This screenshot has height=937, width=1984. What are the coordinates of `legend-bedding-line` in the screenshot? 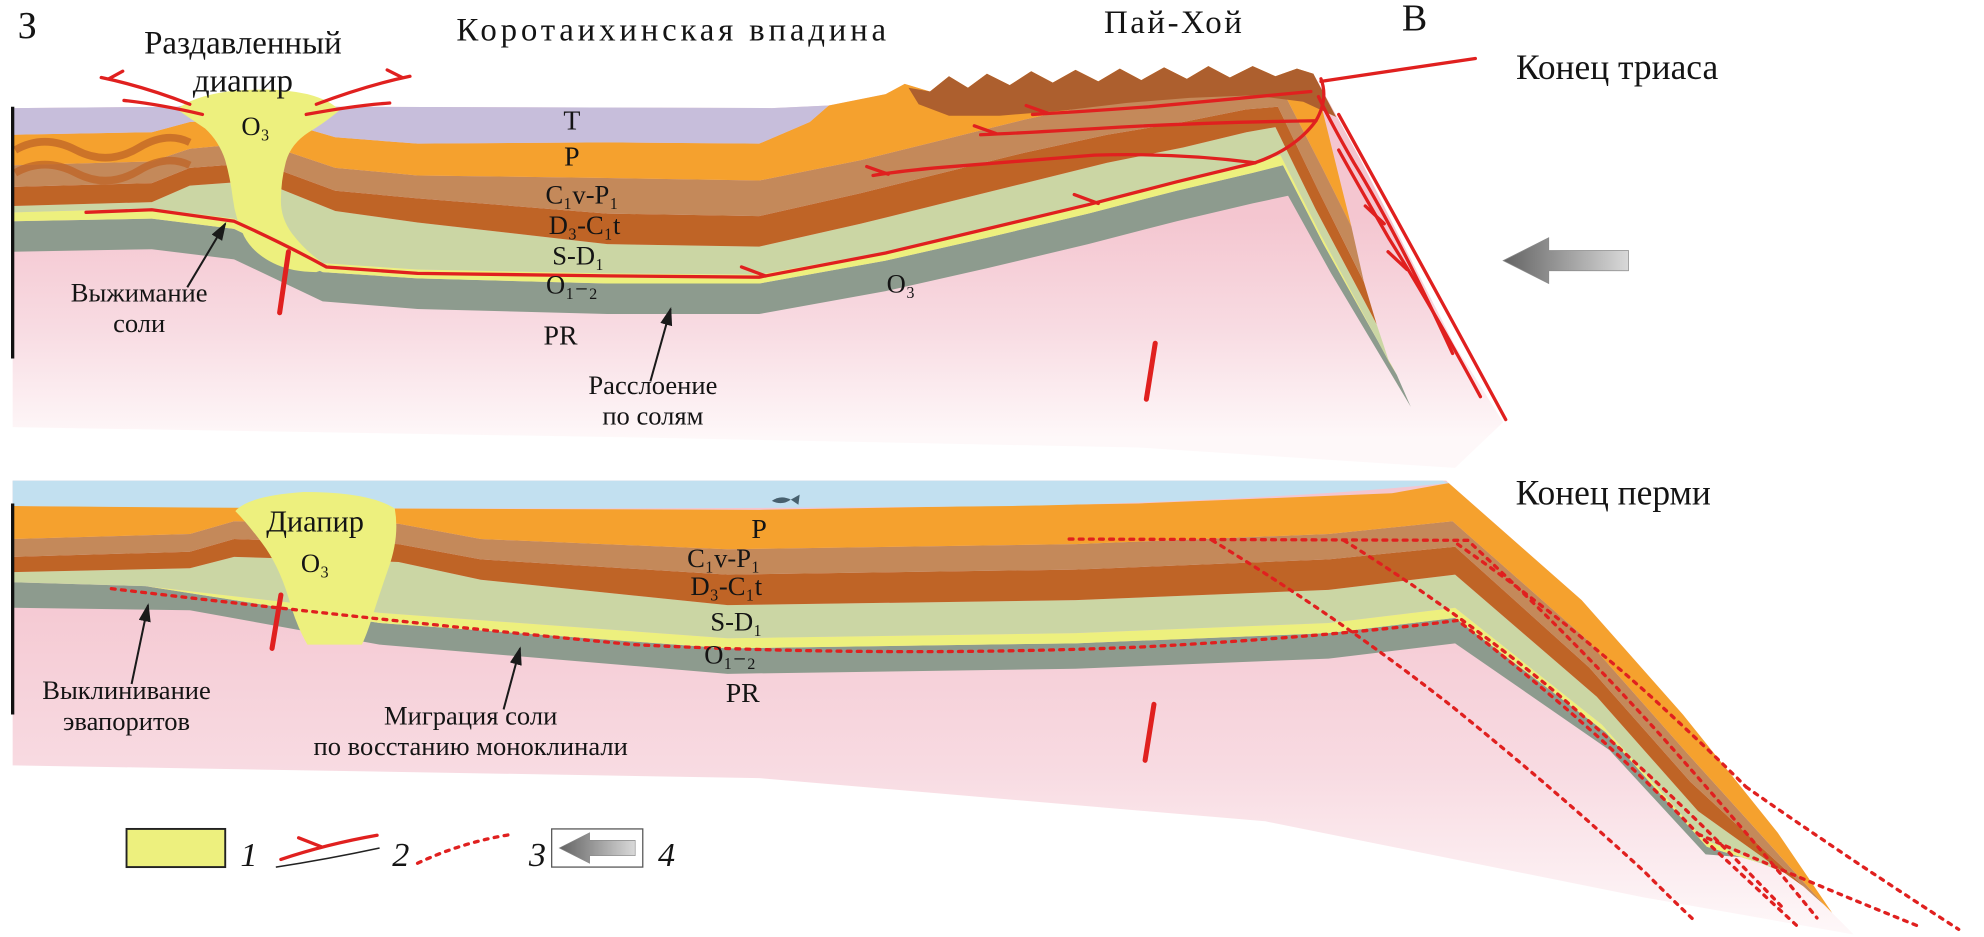 It's located at (327, 857).